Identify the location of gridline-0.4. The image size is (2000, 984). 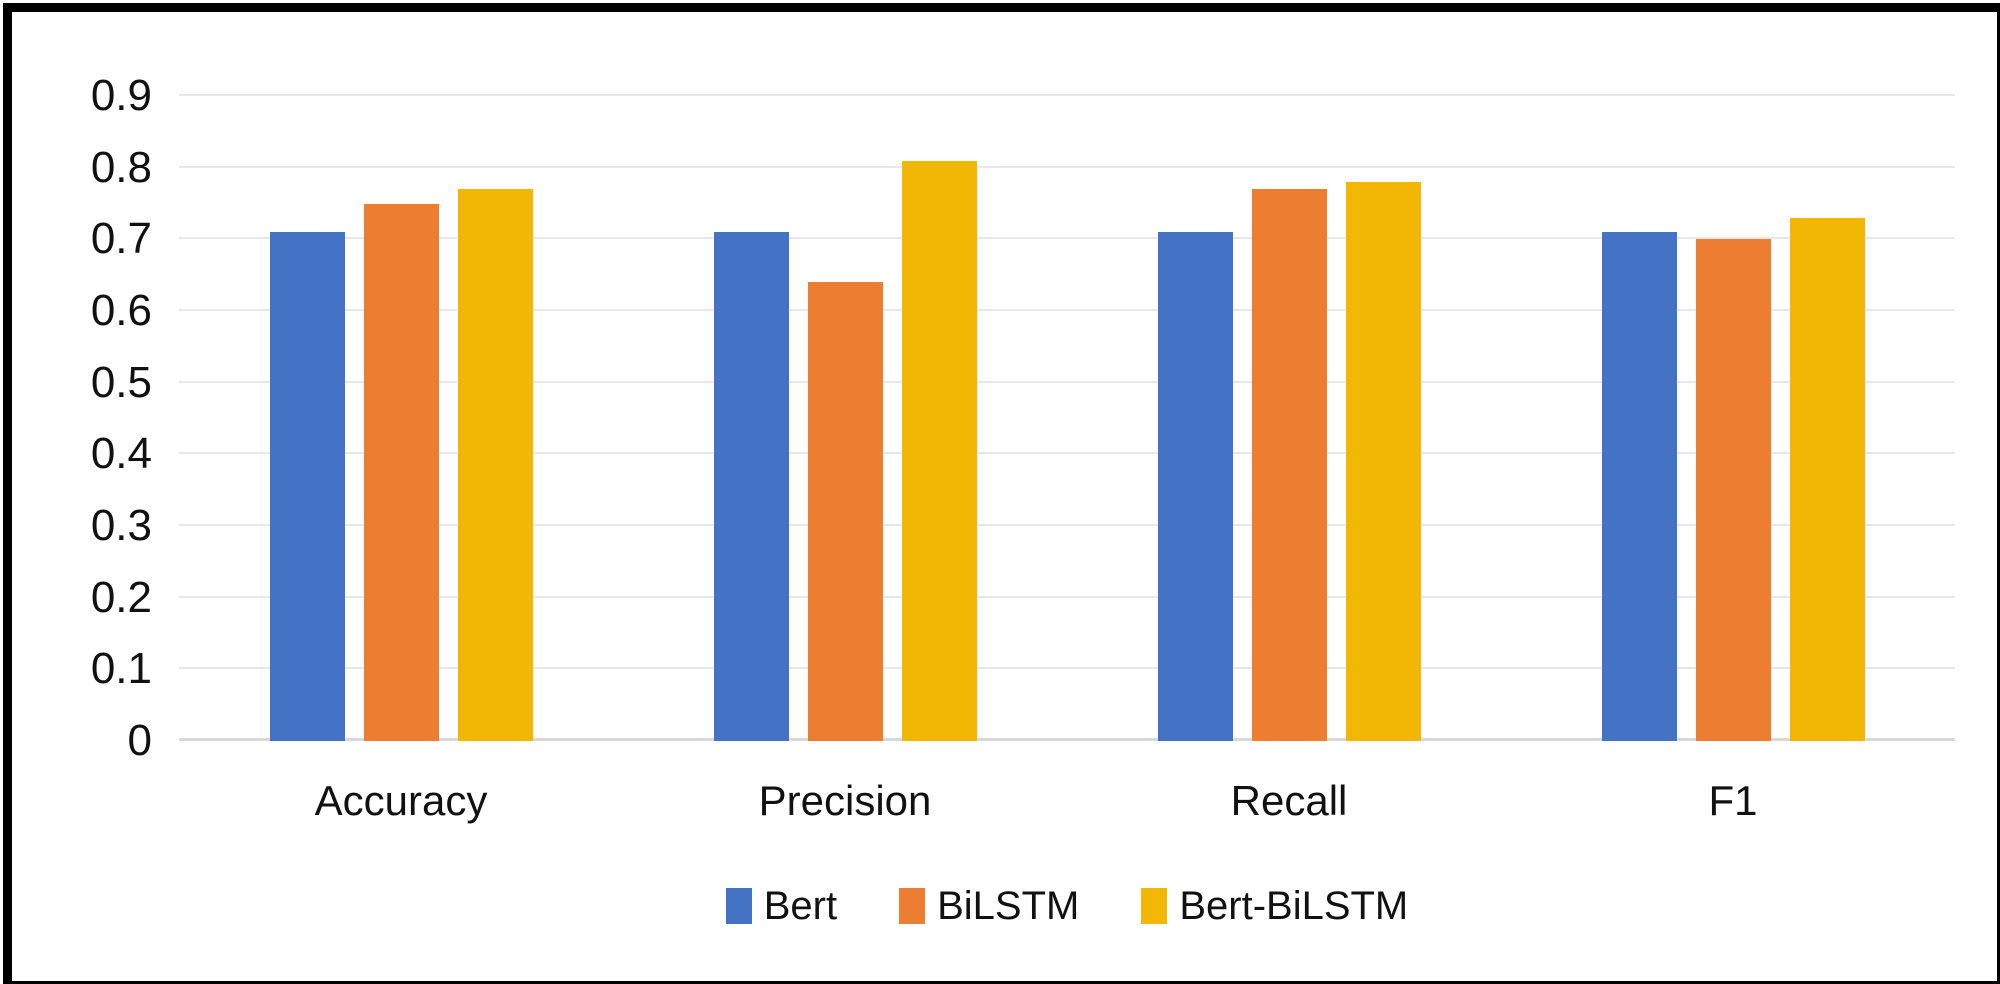
(1067, 453).